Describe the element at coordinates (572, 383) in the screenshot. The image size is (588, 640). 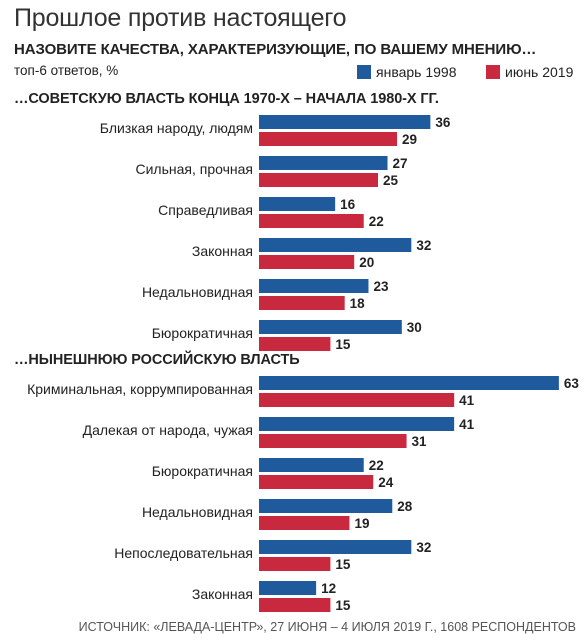
I see `value-label-1-0-1998: 63` at that location.